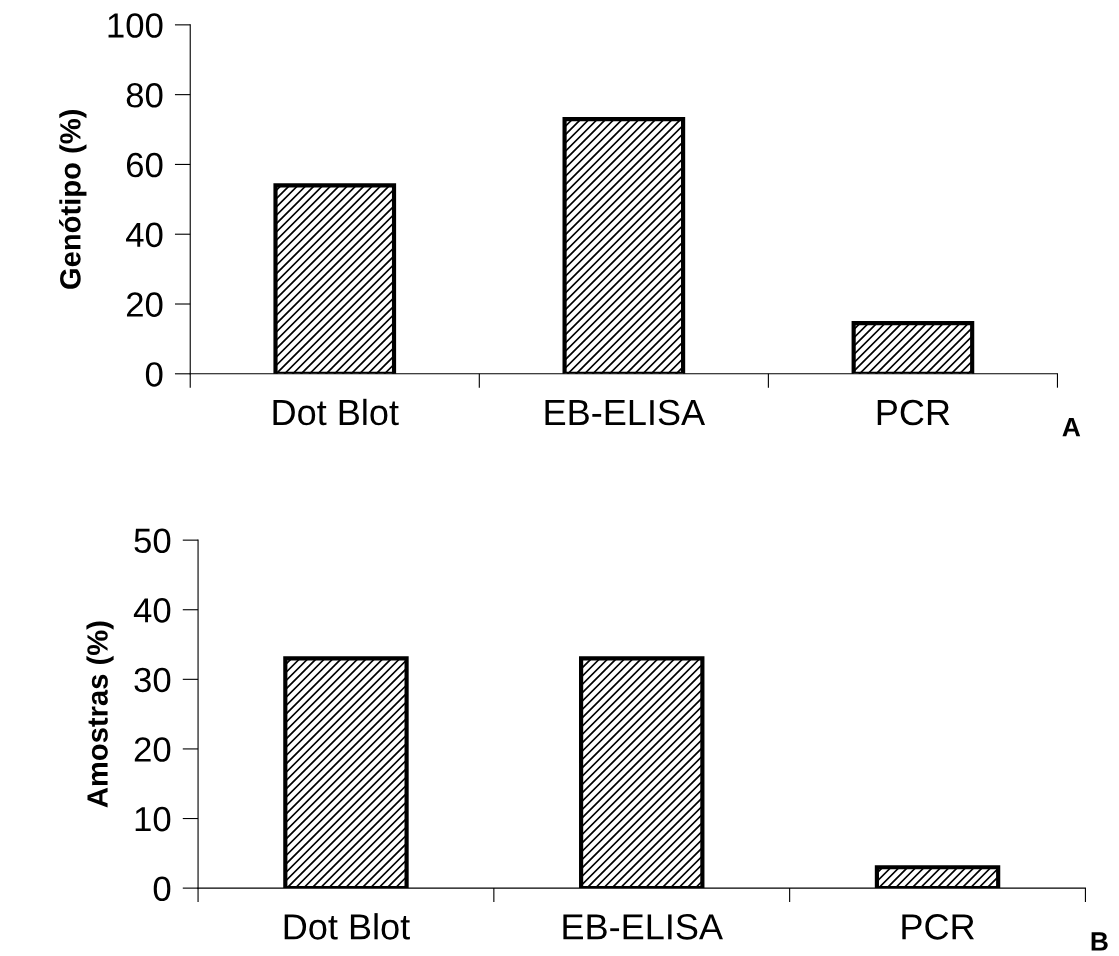 The width and height of the screenshot is (1119, 956). What do you see at coordinates (1099, 941) in the screenshot?
I see `text: B` at bounding box center [1099, 941].